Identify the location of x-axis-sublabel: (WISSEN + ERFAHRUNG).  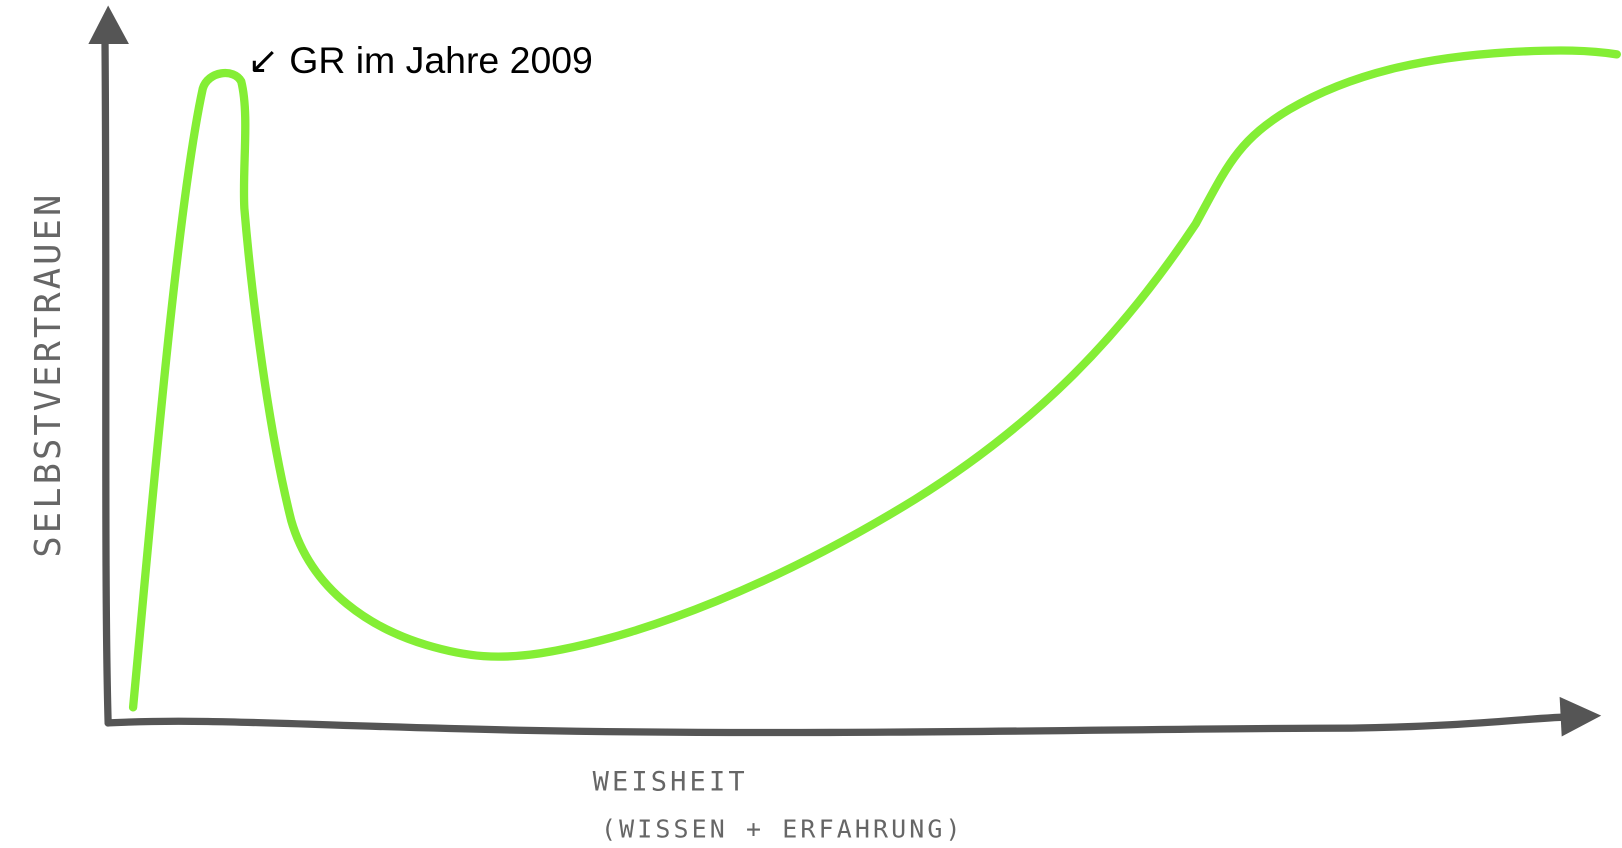
(782, 828).